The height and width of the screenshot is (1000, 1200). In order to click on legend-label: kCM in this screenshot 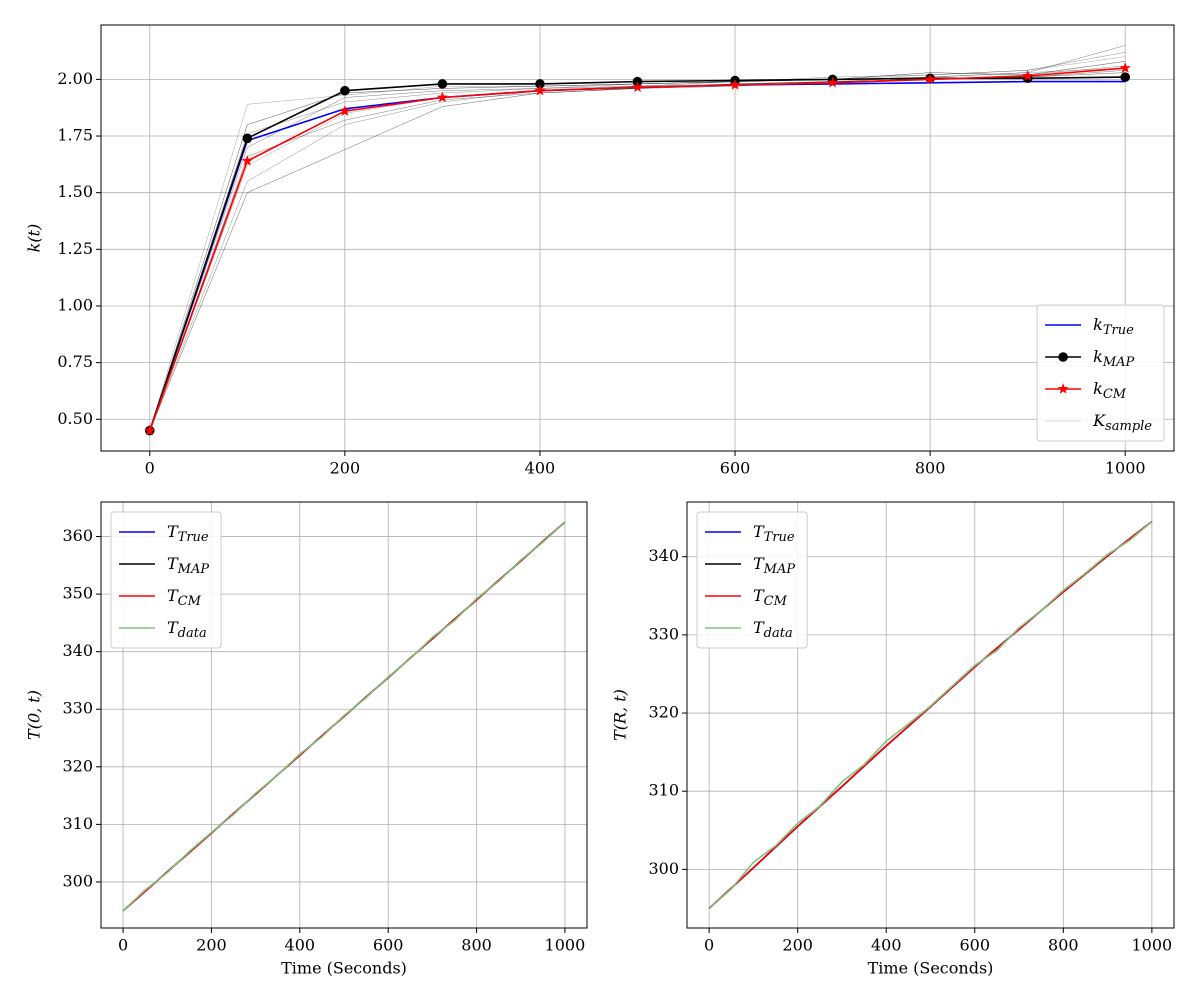, I will do `click(1110, 390)`.